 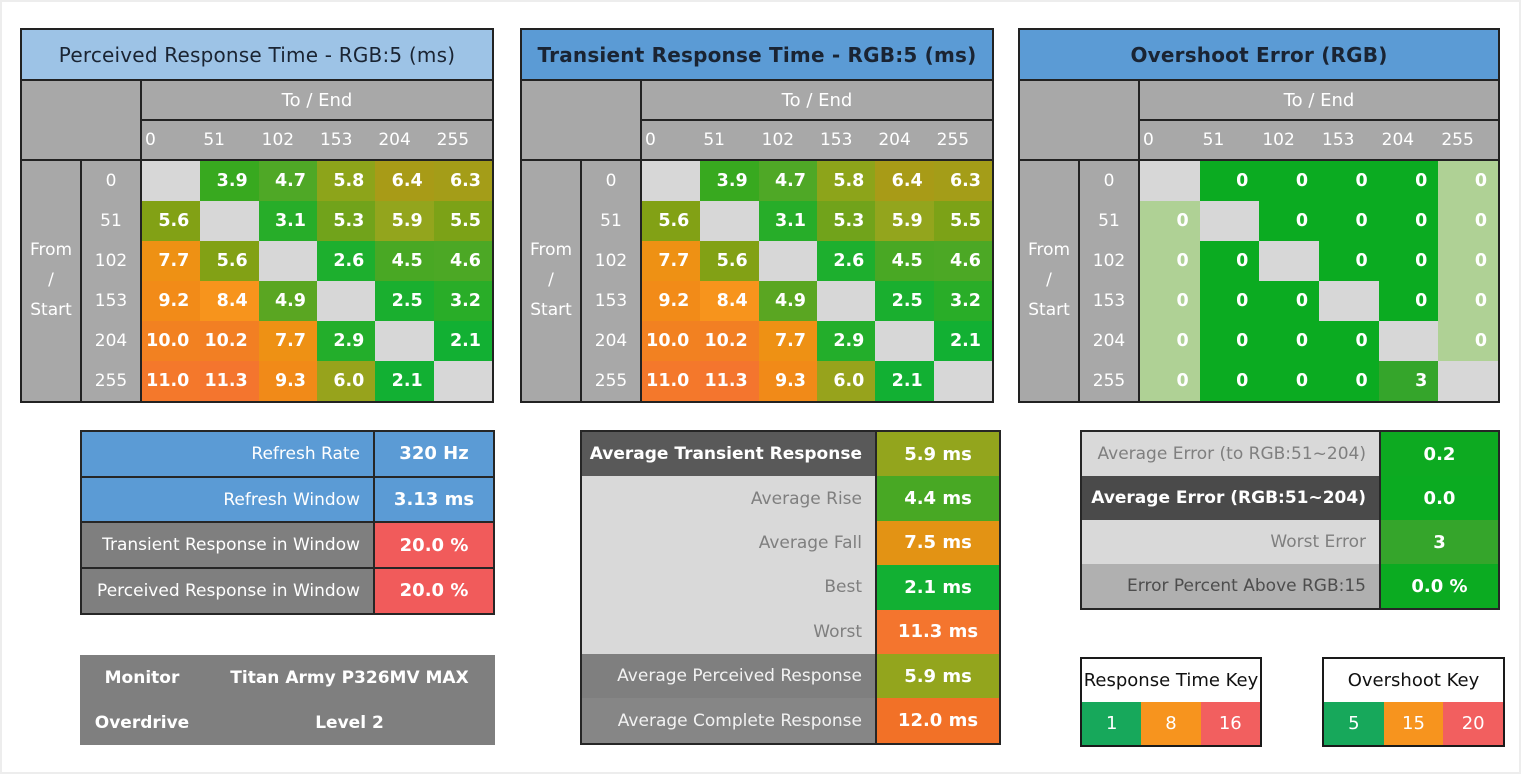 I want to click on row-axis-label: From / Start, so click(x=552, y=281).